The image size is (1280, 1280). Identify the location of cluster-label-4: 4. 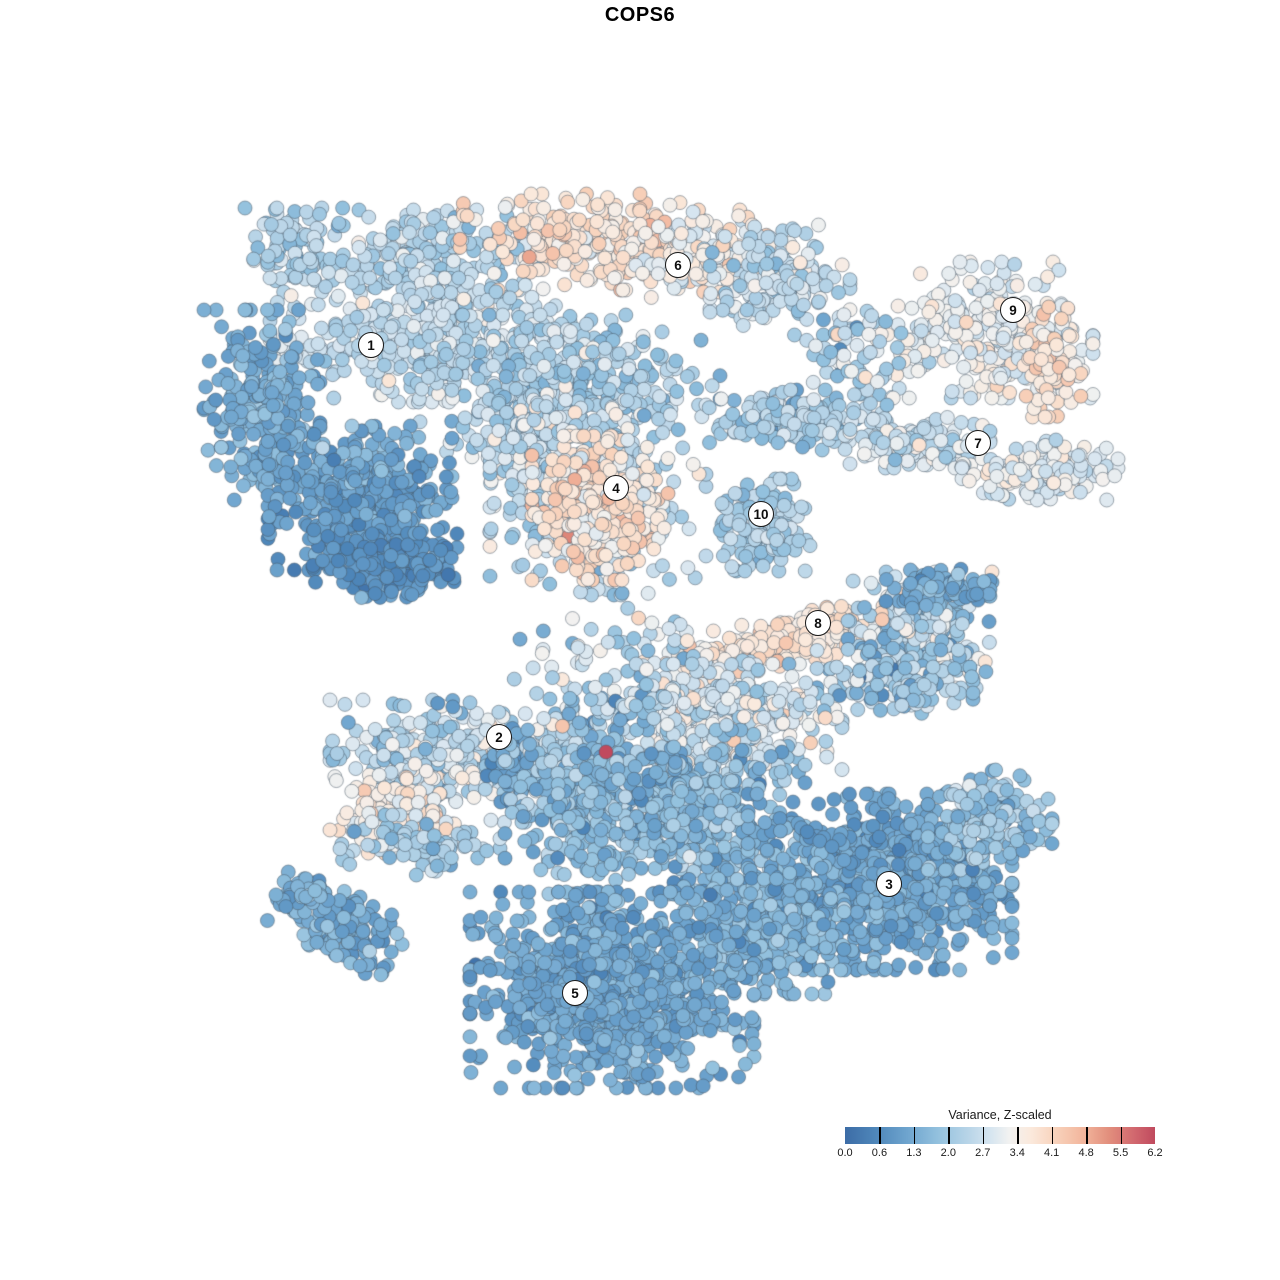
(616, 488).